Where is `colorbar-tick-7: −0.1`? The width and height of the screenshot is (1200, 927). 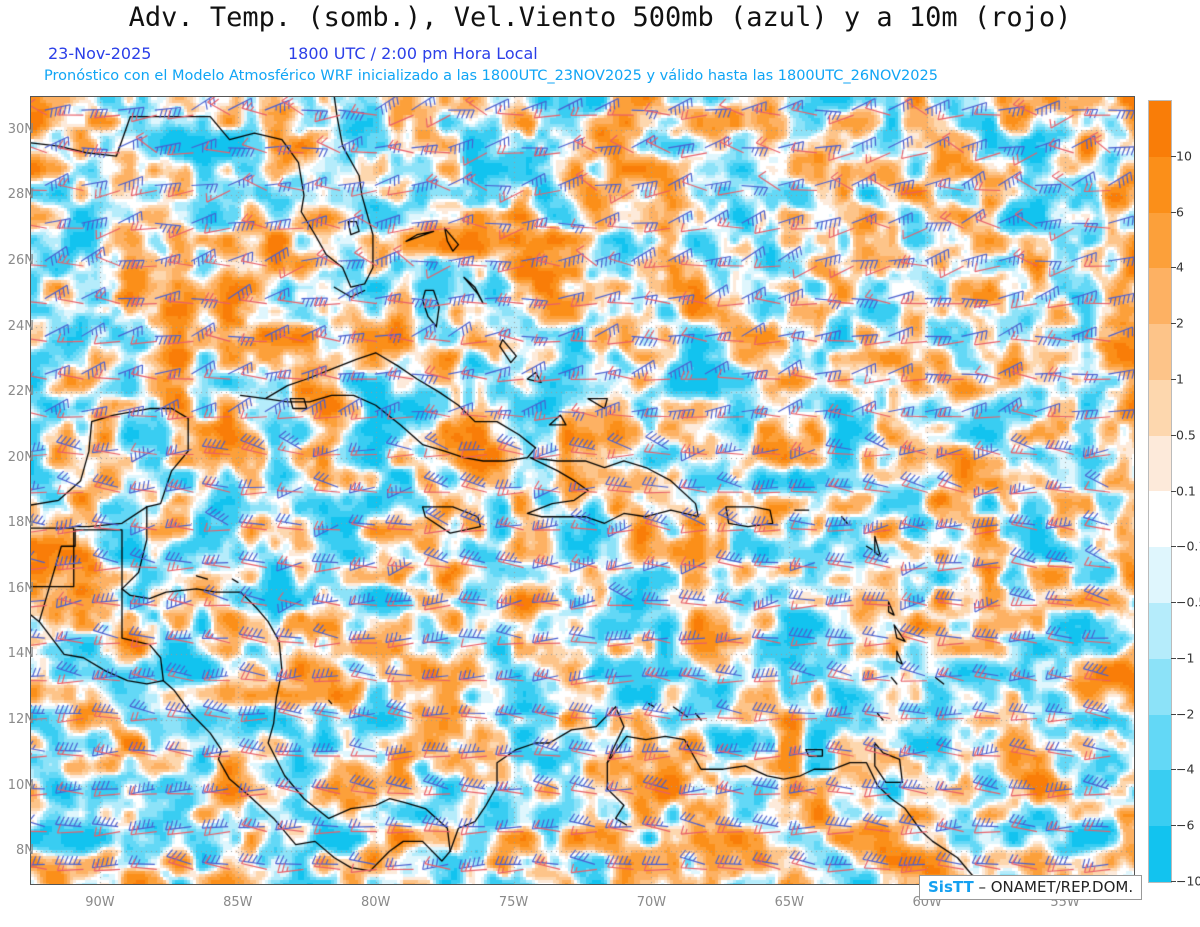 colorbar-tick-7: −0.1 is located at coordinates (1188, 546).